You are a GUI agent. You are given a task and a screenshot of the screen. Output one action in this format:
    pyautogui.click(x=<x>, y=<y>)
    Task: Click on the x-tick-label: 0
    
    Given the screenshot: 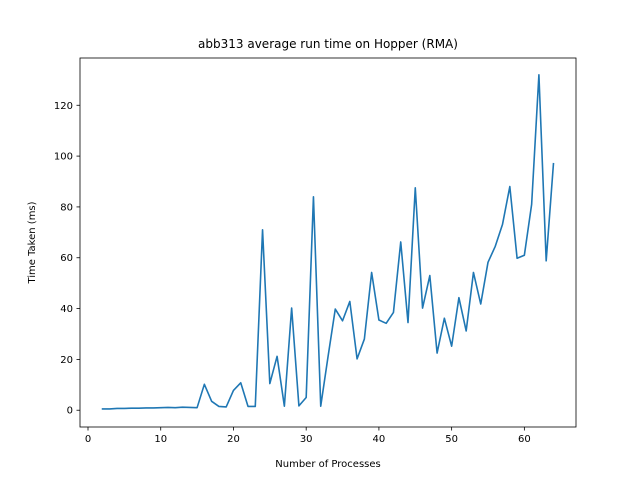 What is the action you would take?
    pyautogui.click(x=88, y=439)
    